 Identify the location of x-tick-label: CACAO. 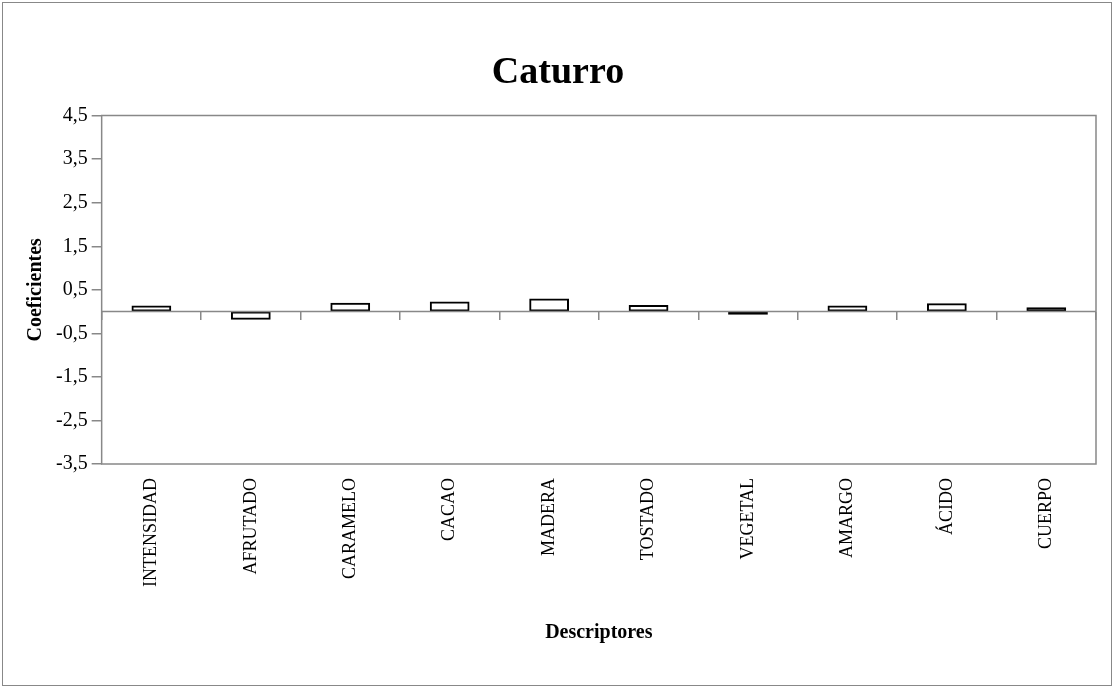
(448, 510).